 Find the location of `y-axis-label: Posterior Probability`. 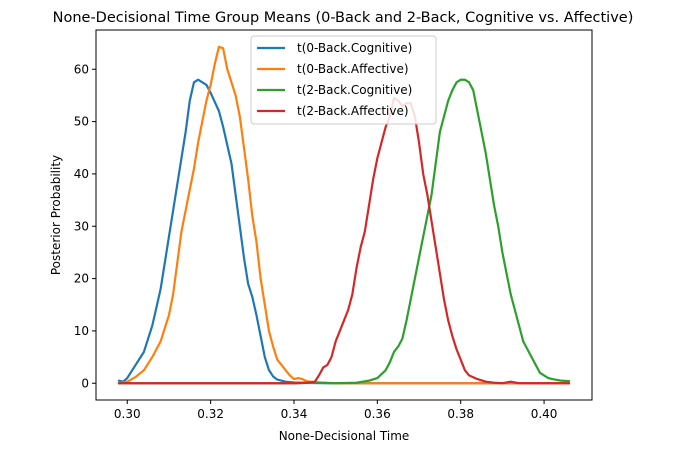

y-axis-label: Posterior Probability is located at coordinates (56, 215).